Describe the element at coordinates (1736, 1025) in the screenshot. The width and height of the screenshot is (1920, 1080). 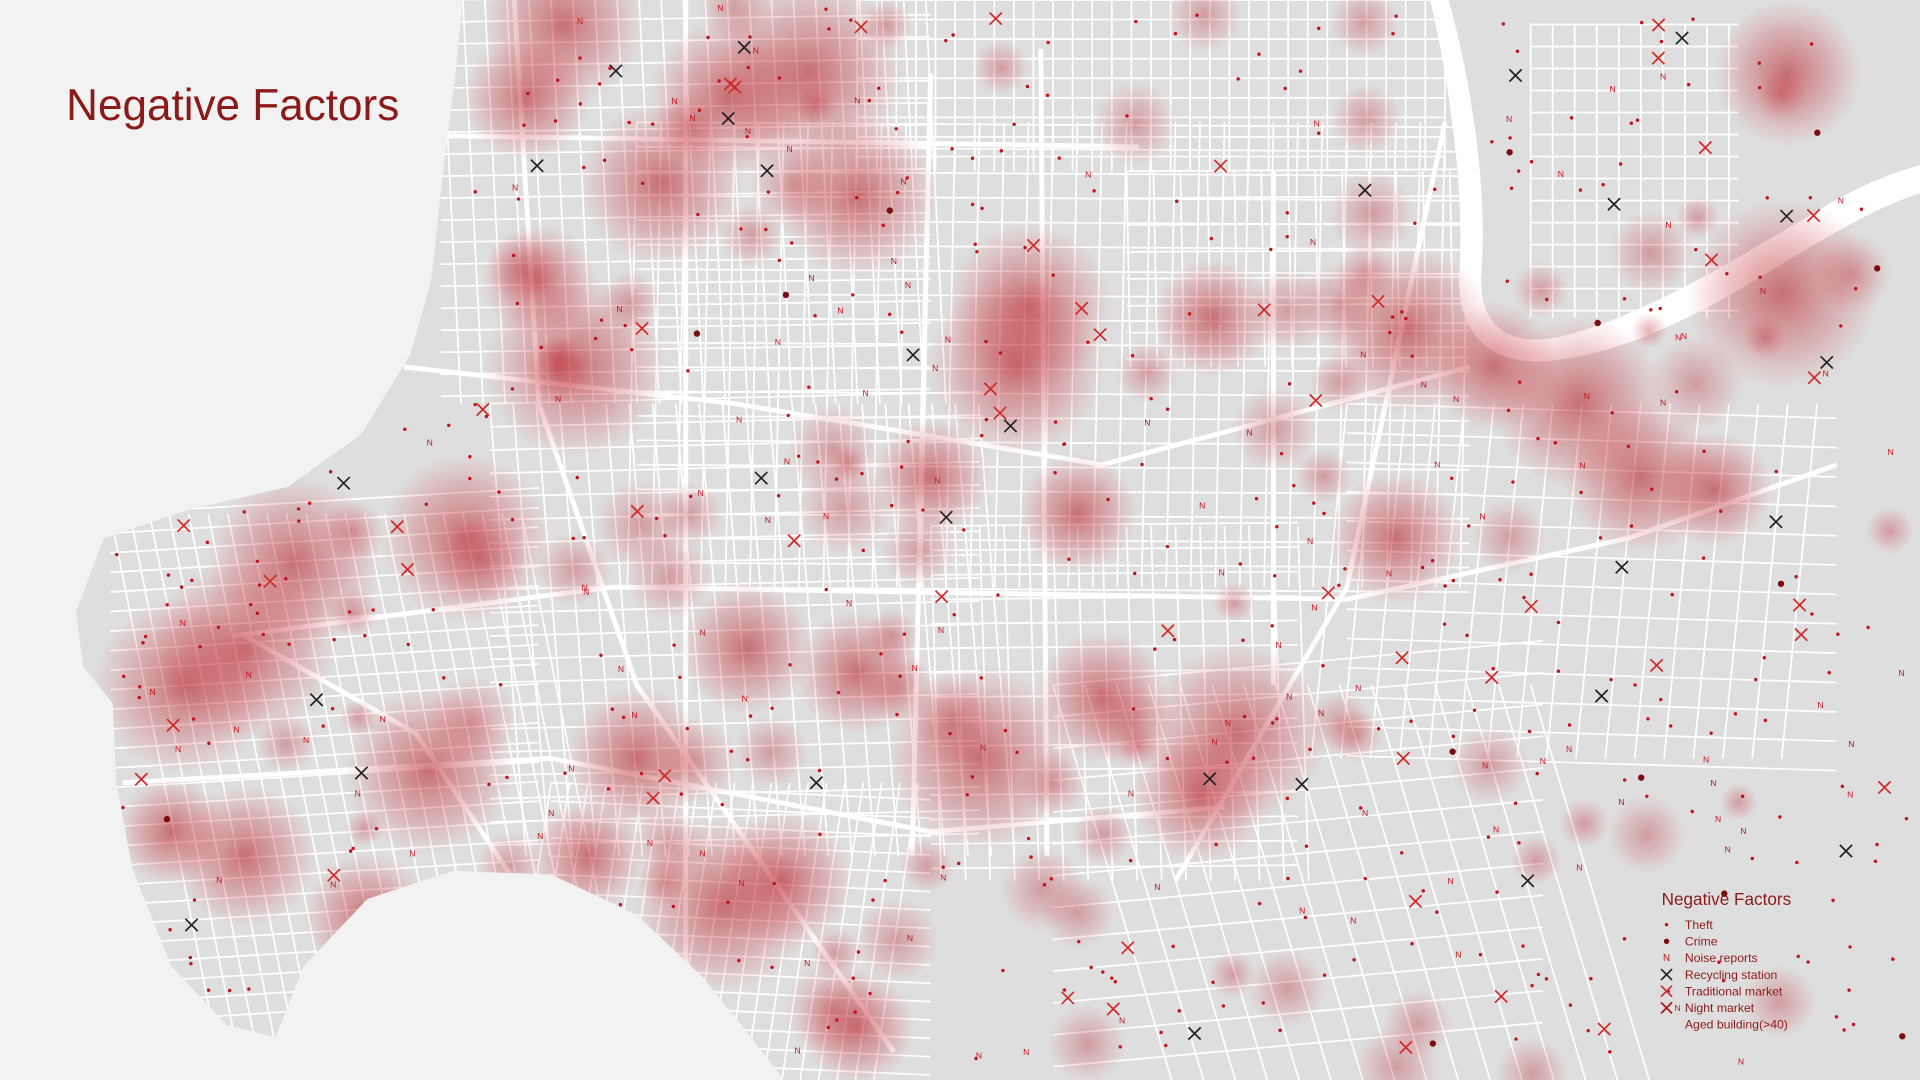
I see `legend-label: Aged building(>40)` at that location.